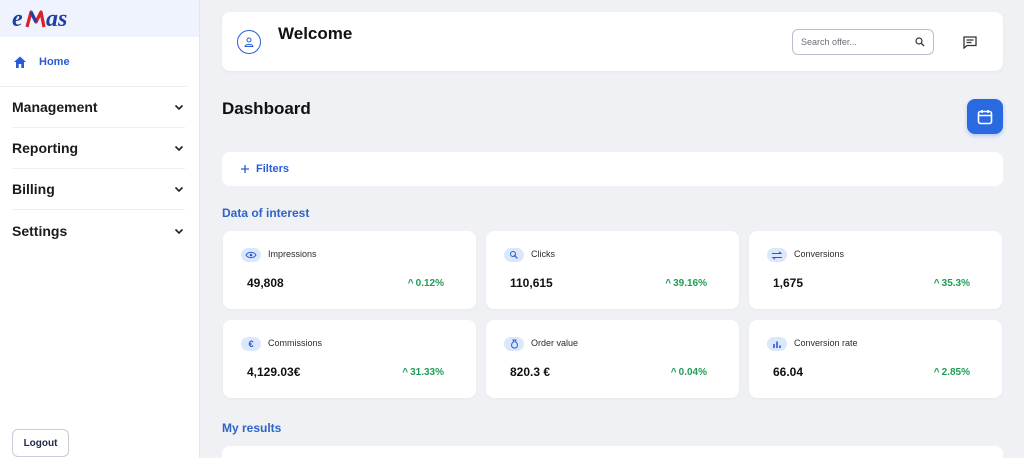  What do you see at coordinates (17, 19) in the screenshot?
I see `svg-text: e` at bounding box center [17, 19].